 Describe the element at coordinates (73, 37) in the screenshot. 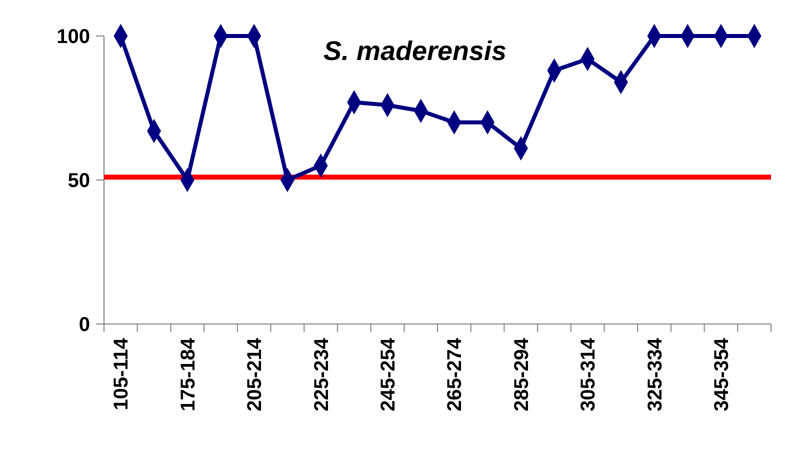

I see `y-tick-label: 100` at that location.